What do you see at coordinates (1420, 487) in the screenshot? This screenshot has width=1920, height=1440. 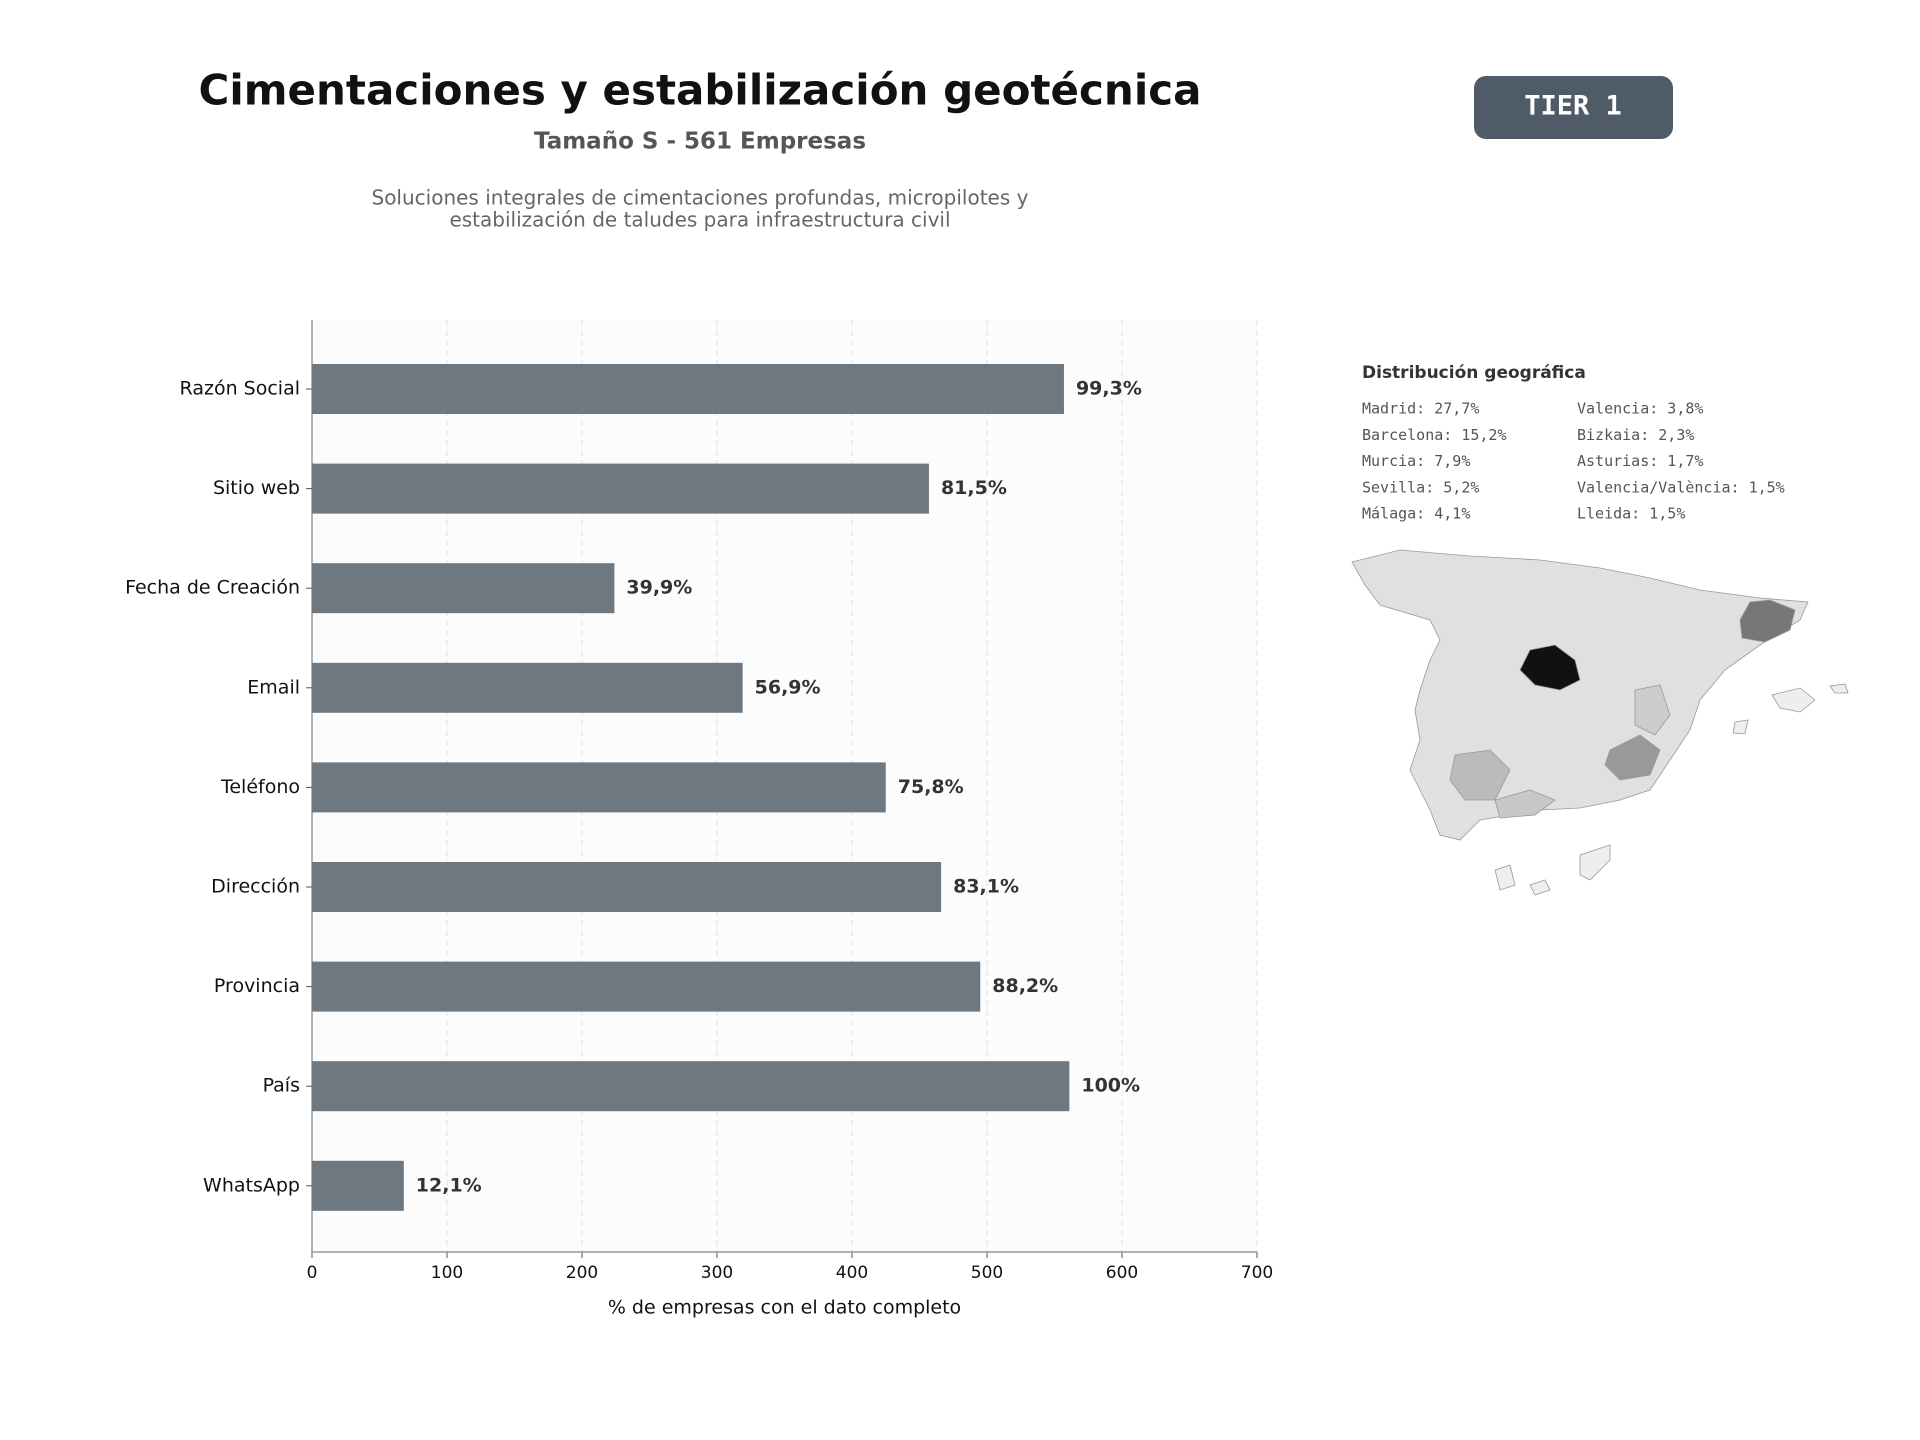 I see `map-legend-item: Sevilla: 5,2%` at bounding box center [1420, 487].